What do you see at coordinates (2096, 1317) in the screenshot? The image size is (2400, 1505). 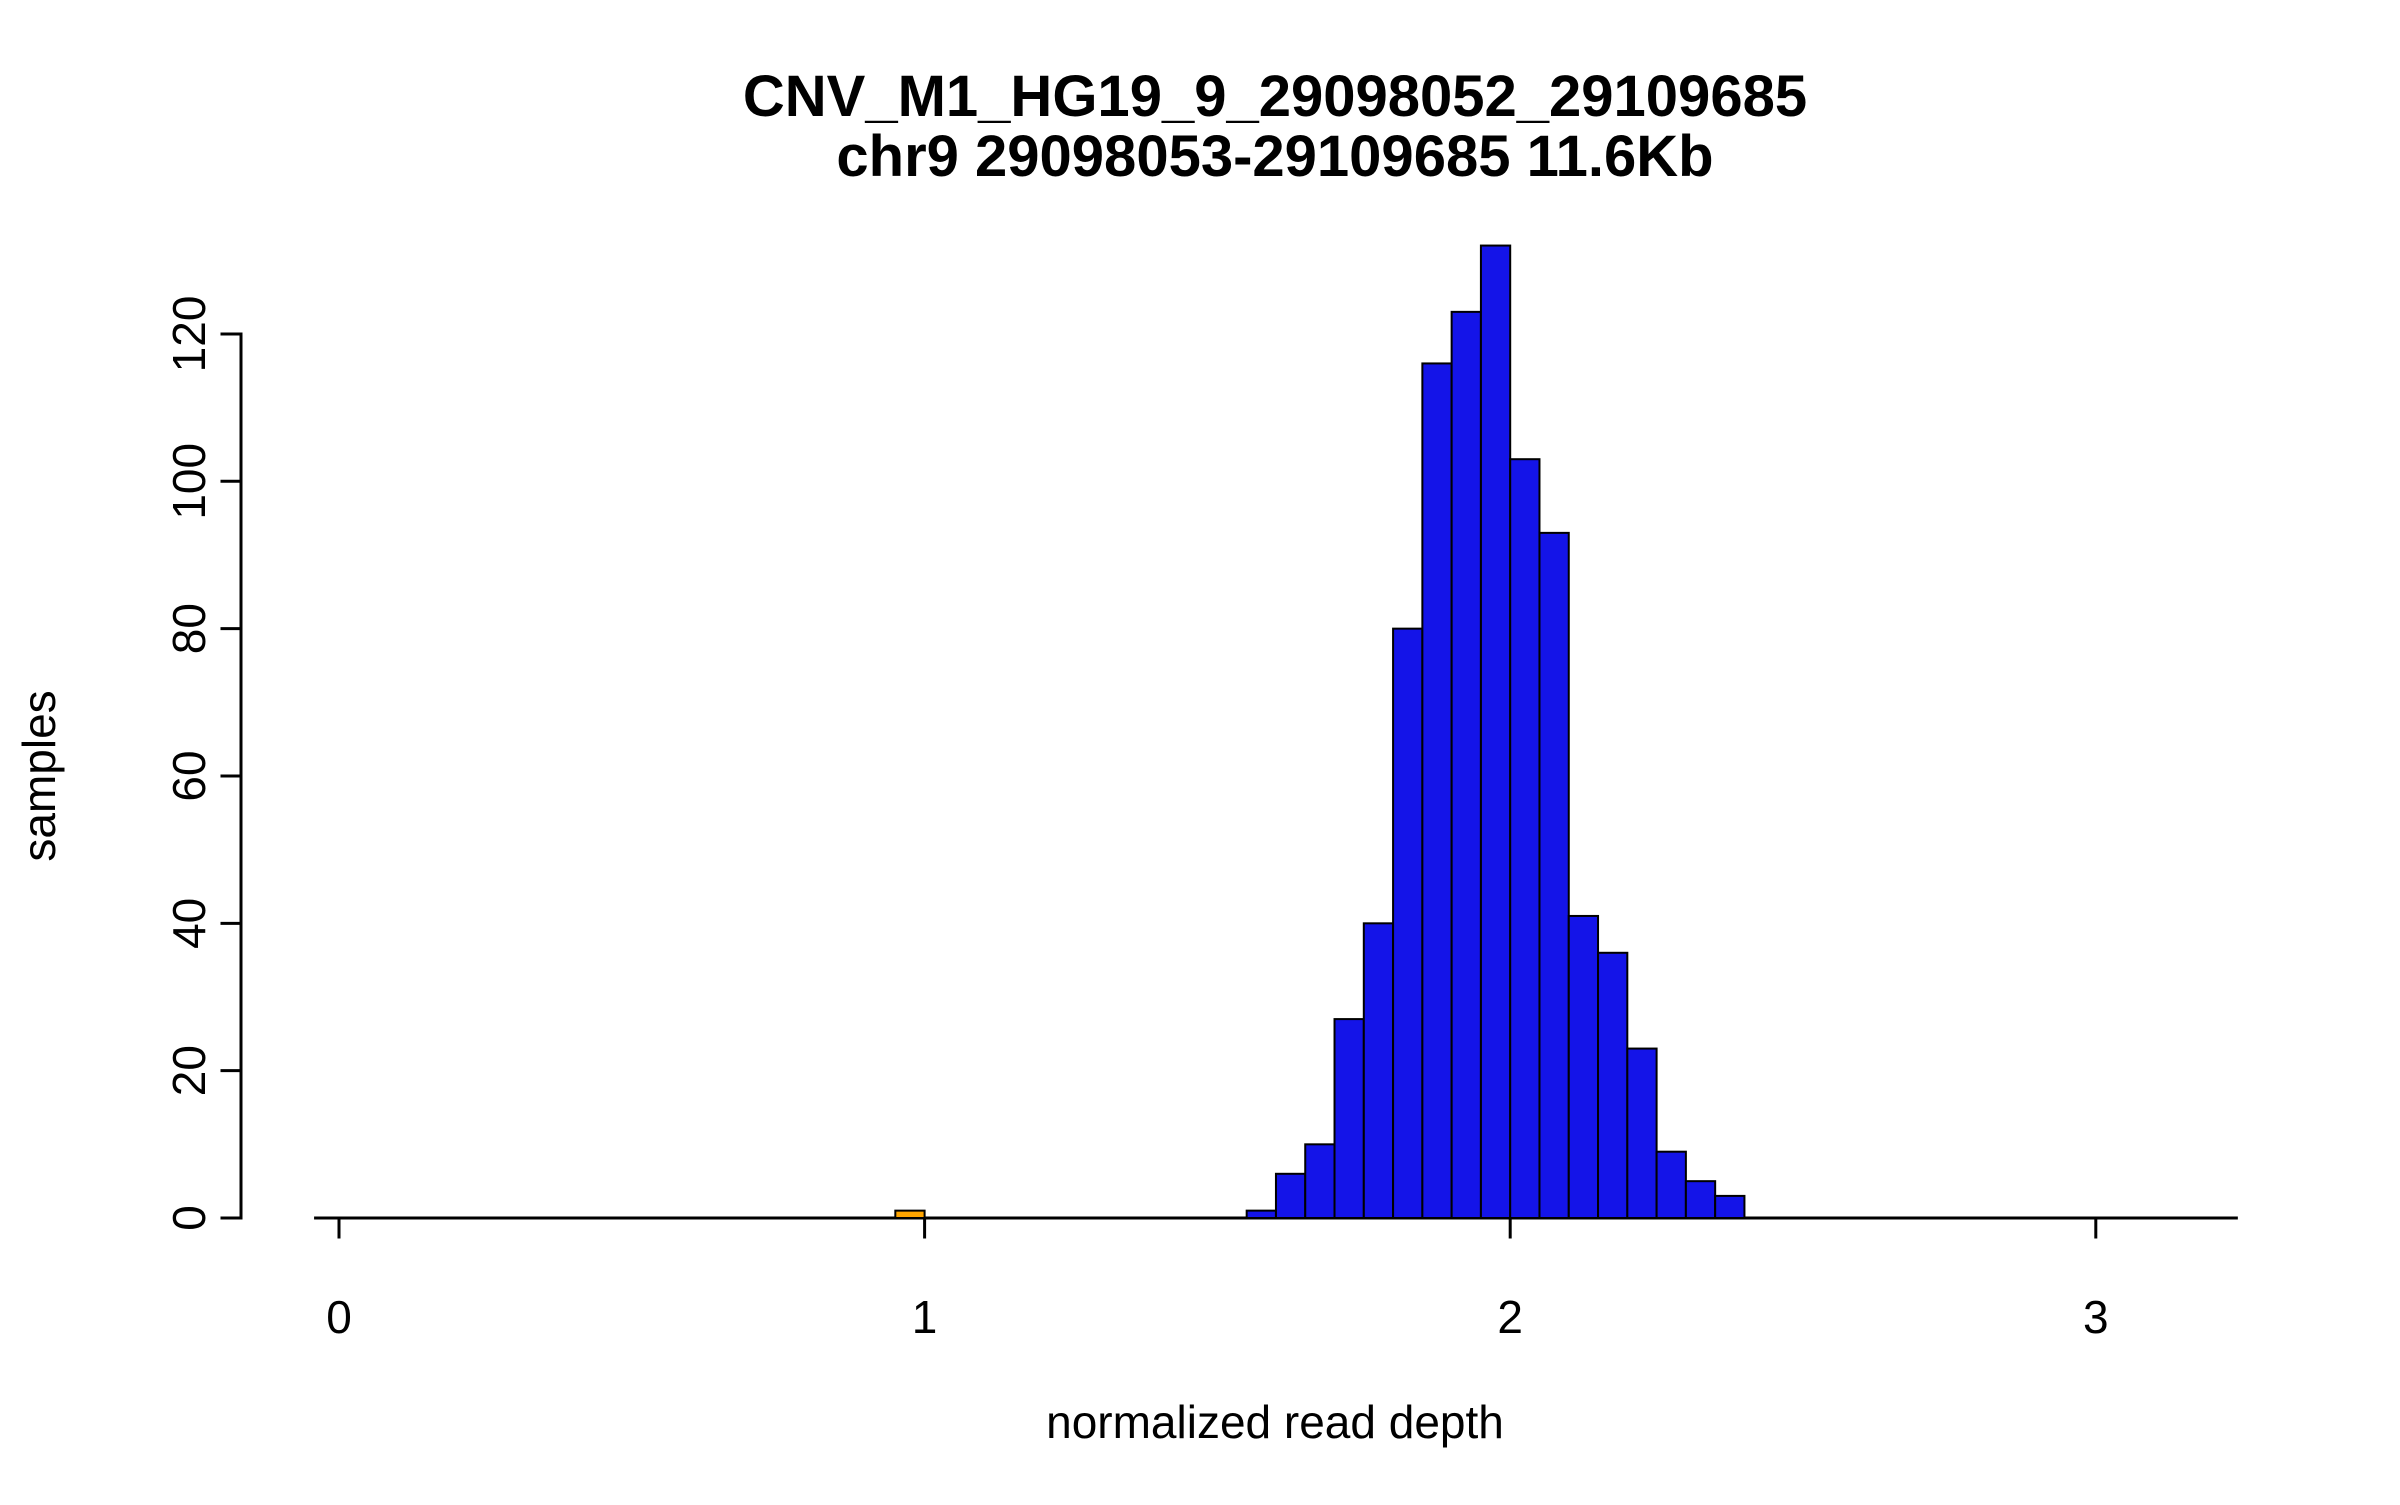 I see `x-tick-label: 3` at bounding box center [2096, 1317].